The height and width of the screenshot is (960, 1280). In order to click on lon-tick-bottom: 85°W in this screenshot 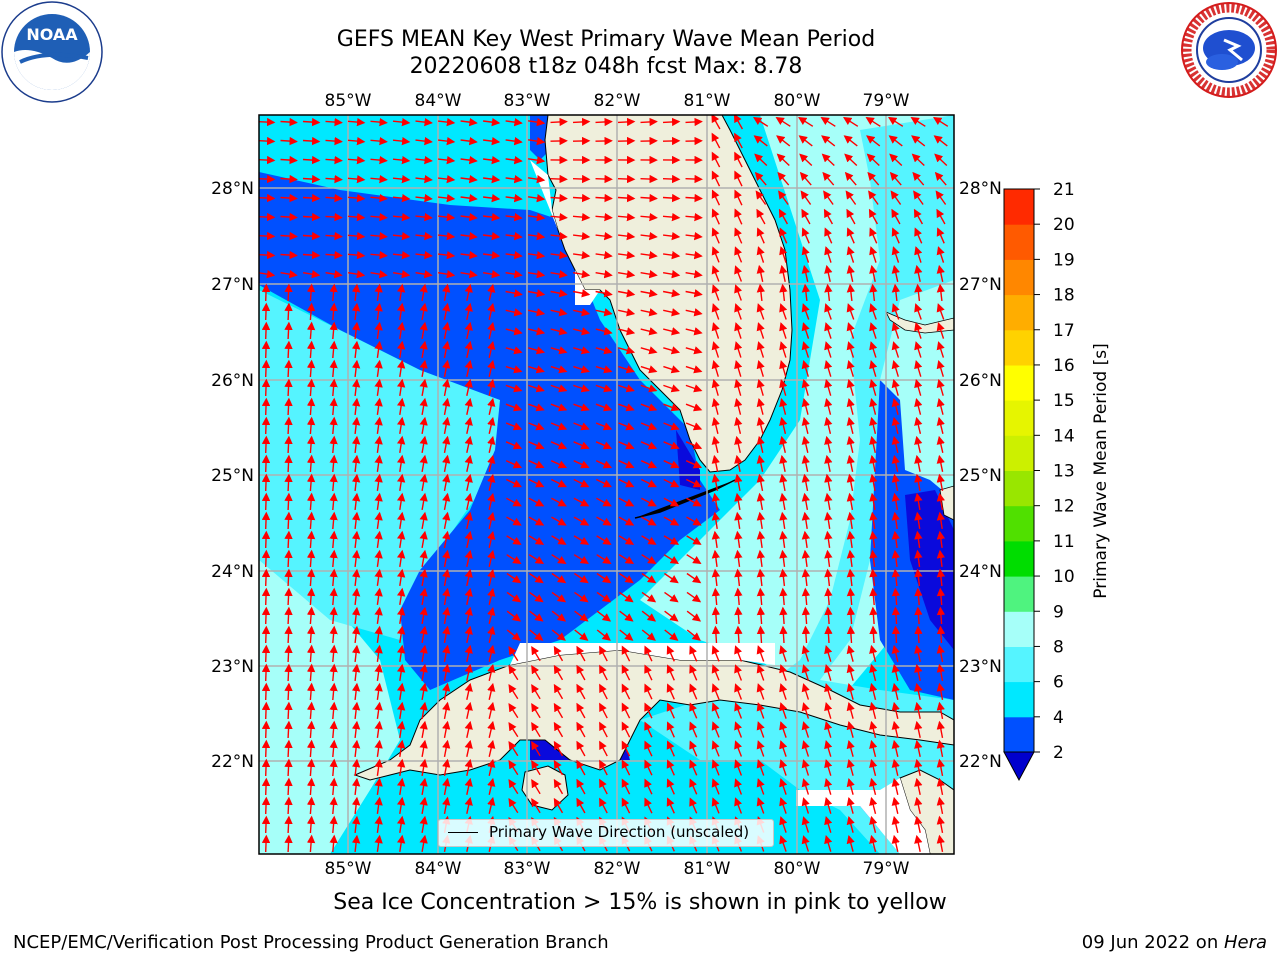, I will do `click(348, 869)`.